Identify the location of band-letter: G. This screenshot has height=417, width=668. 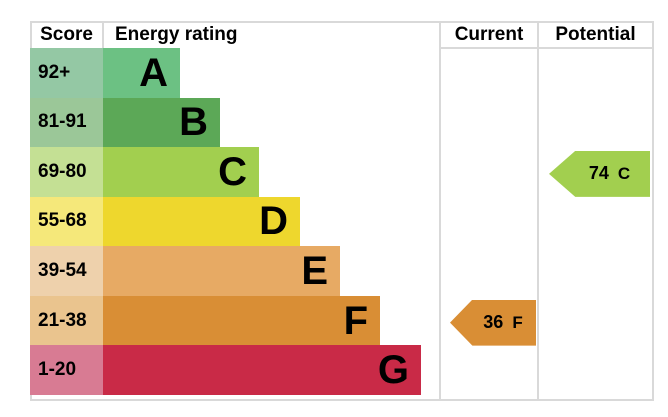
(393, 370).